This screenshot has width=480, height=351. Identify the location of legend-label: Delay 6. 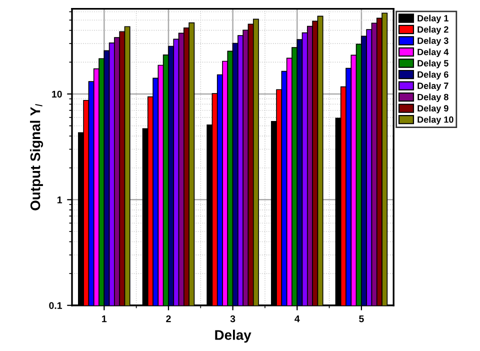
(433, 75).